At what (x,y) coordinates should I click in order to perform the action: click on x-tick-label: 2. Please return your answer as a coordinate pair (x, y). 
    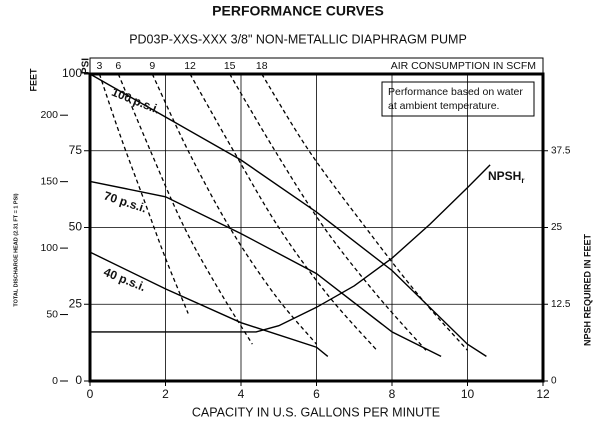
    Looking at the image, I should click on (165, 394).